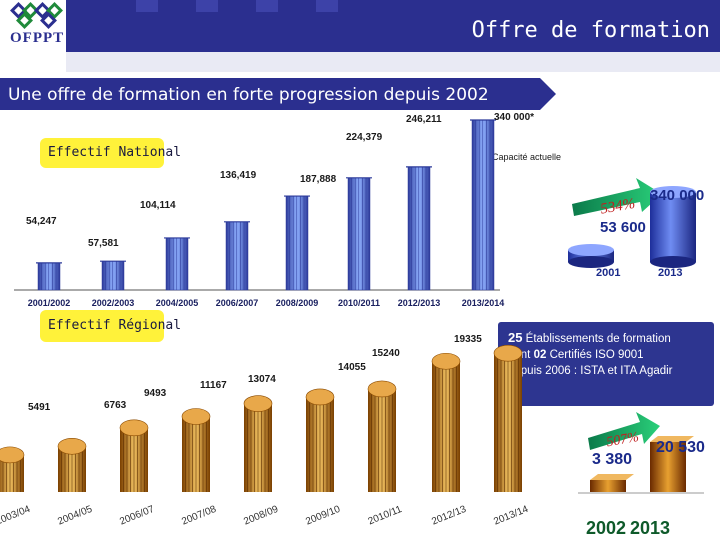  What do you see at coordinates (386, 353) in the screenshot?
I see `regional-value-label: 15240` at bounding box center [386, 353].